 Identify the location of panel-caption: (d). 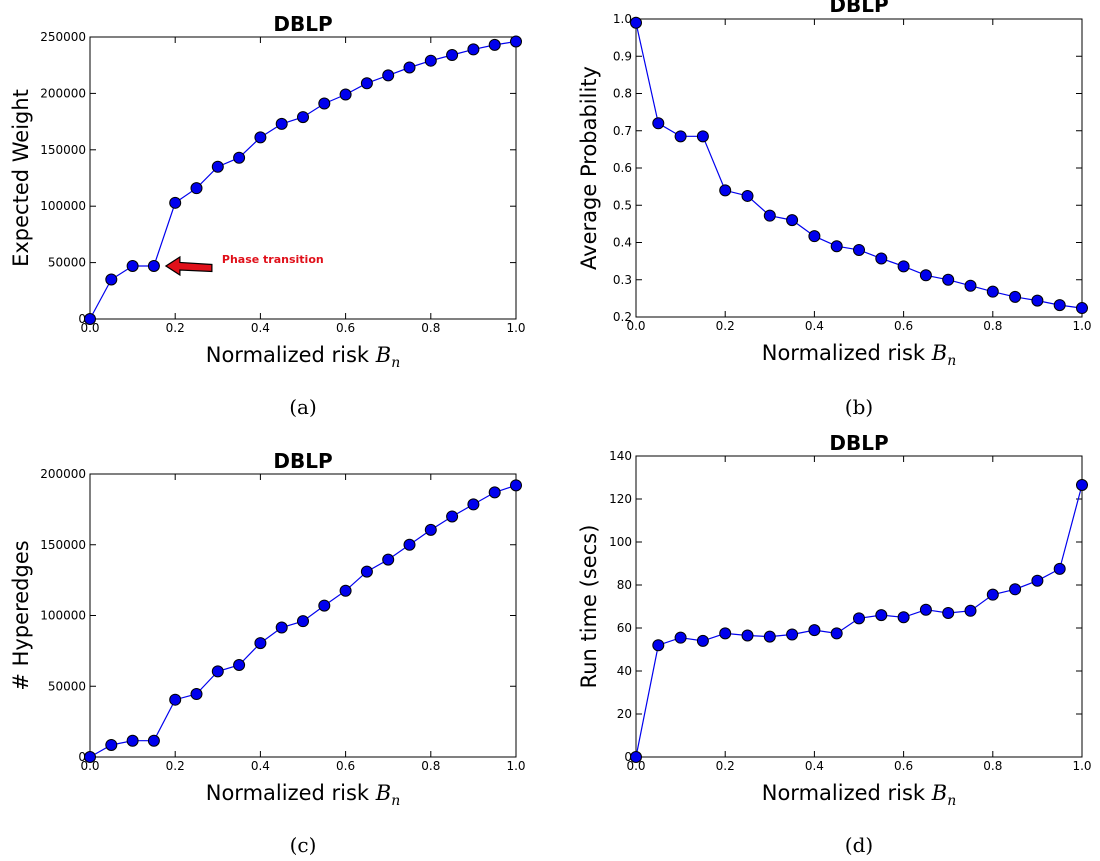
(859, 845).